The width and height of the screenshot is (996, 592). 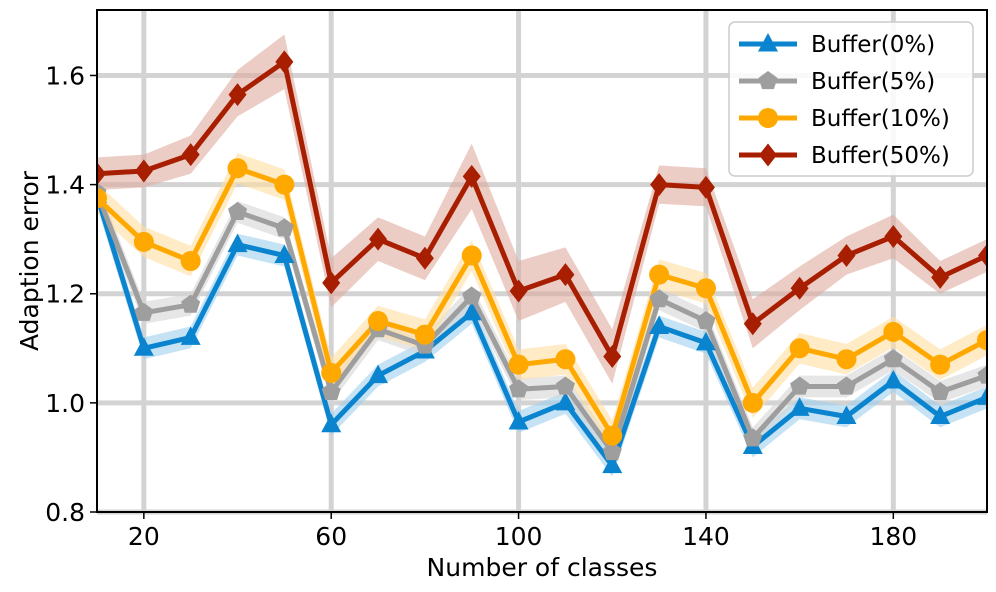 What do you see at coordinates (65, 185) in the screenshot?
I see `y-tick-label: 1.4` at bounding box center [65, 185].